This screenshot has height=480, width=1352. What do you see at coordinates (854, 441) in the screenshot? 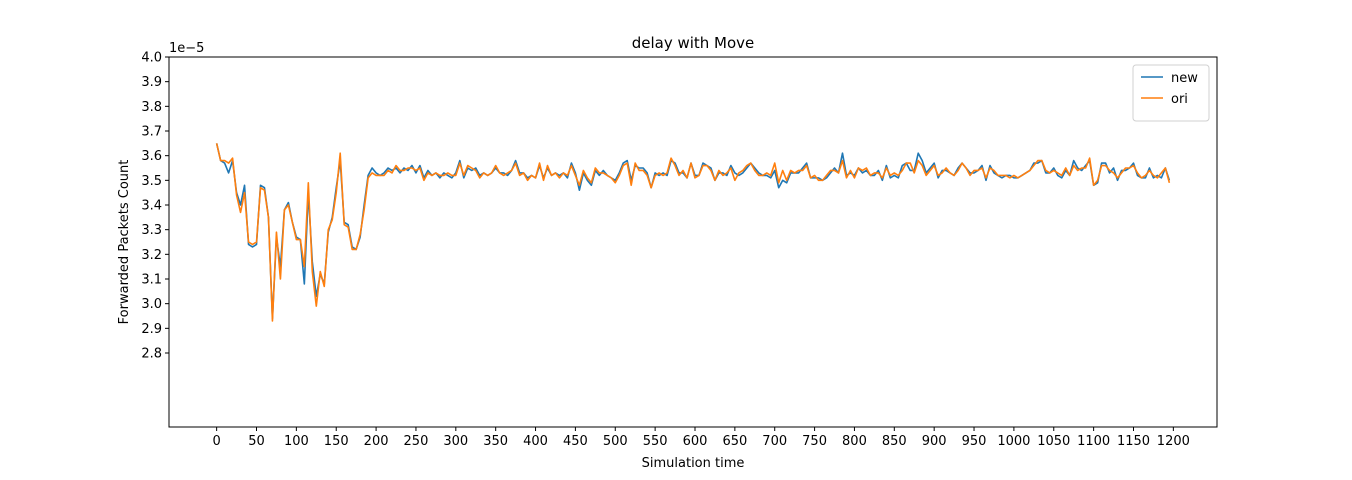
I see `x-tick-label: 800` at bounding box center [854, 441].